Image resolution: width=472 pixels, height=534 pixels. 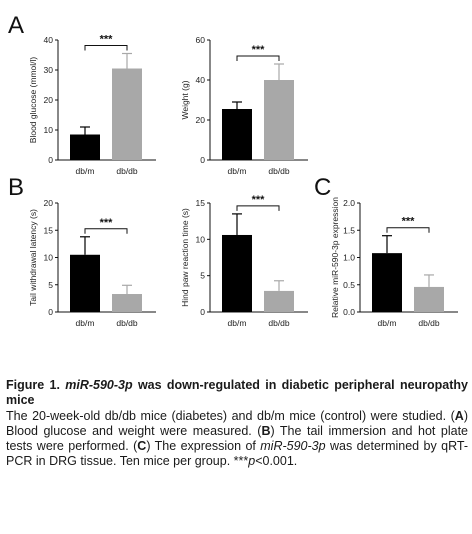 I want to click on y-axis-label: Weight (g), so click(x=185, y=99).